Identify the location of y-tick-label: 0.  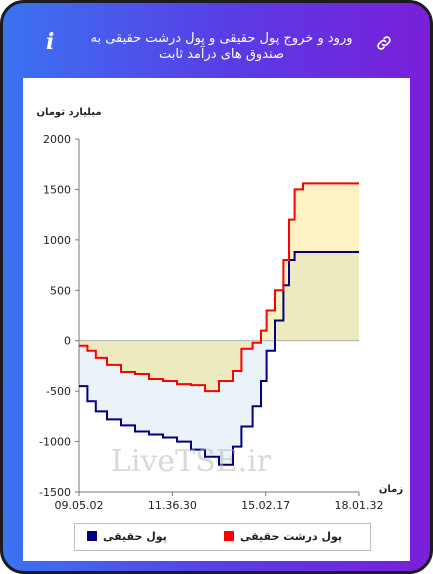
(67, 341).